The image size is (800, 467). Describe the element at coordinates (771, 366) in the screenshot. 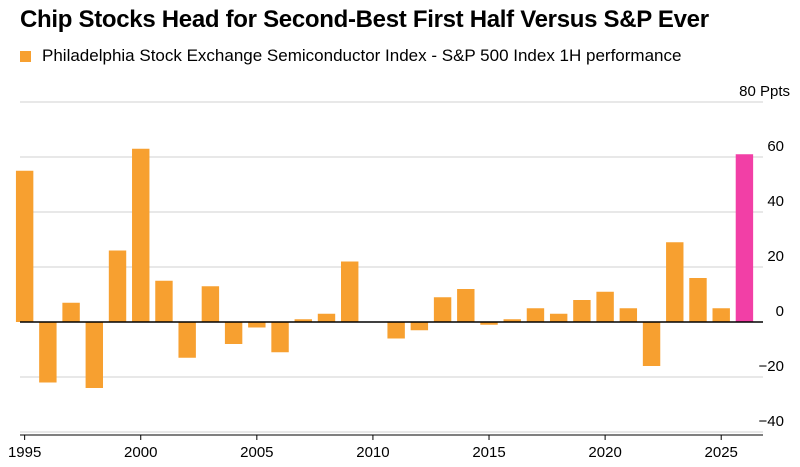

I see `y-tick-label: −20` at that location.